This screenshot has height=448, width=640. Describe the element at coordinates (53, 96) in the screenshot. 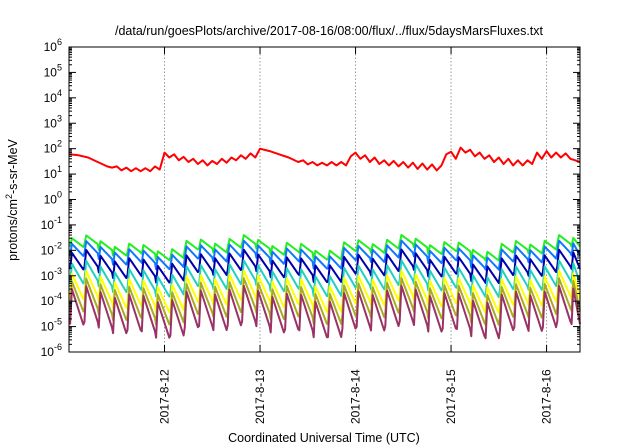

I see `y-tick-label: 10⁴` at that location.